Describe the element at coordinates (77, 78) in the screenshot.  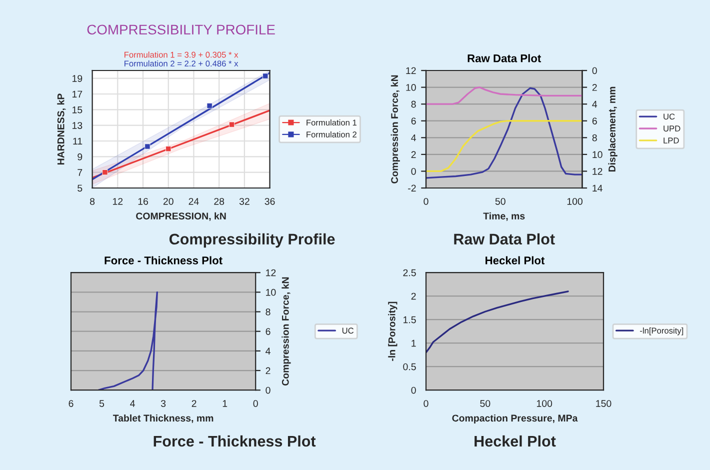
I see `y-tick-label: 19` at that location.